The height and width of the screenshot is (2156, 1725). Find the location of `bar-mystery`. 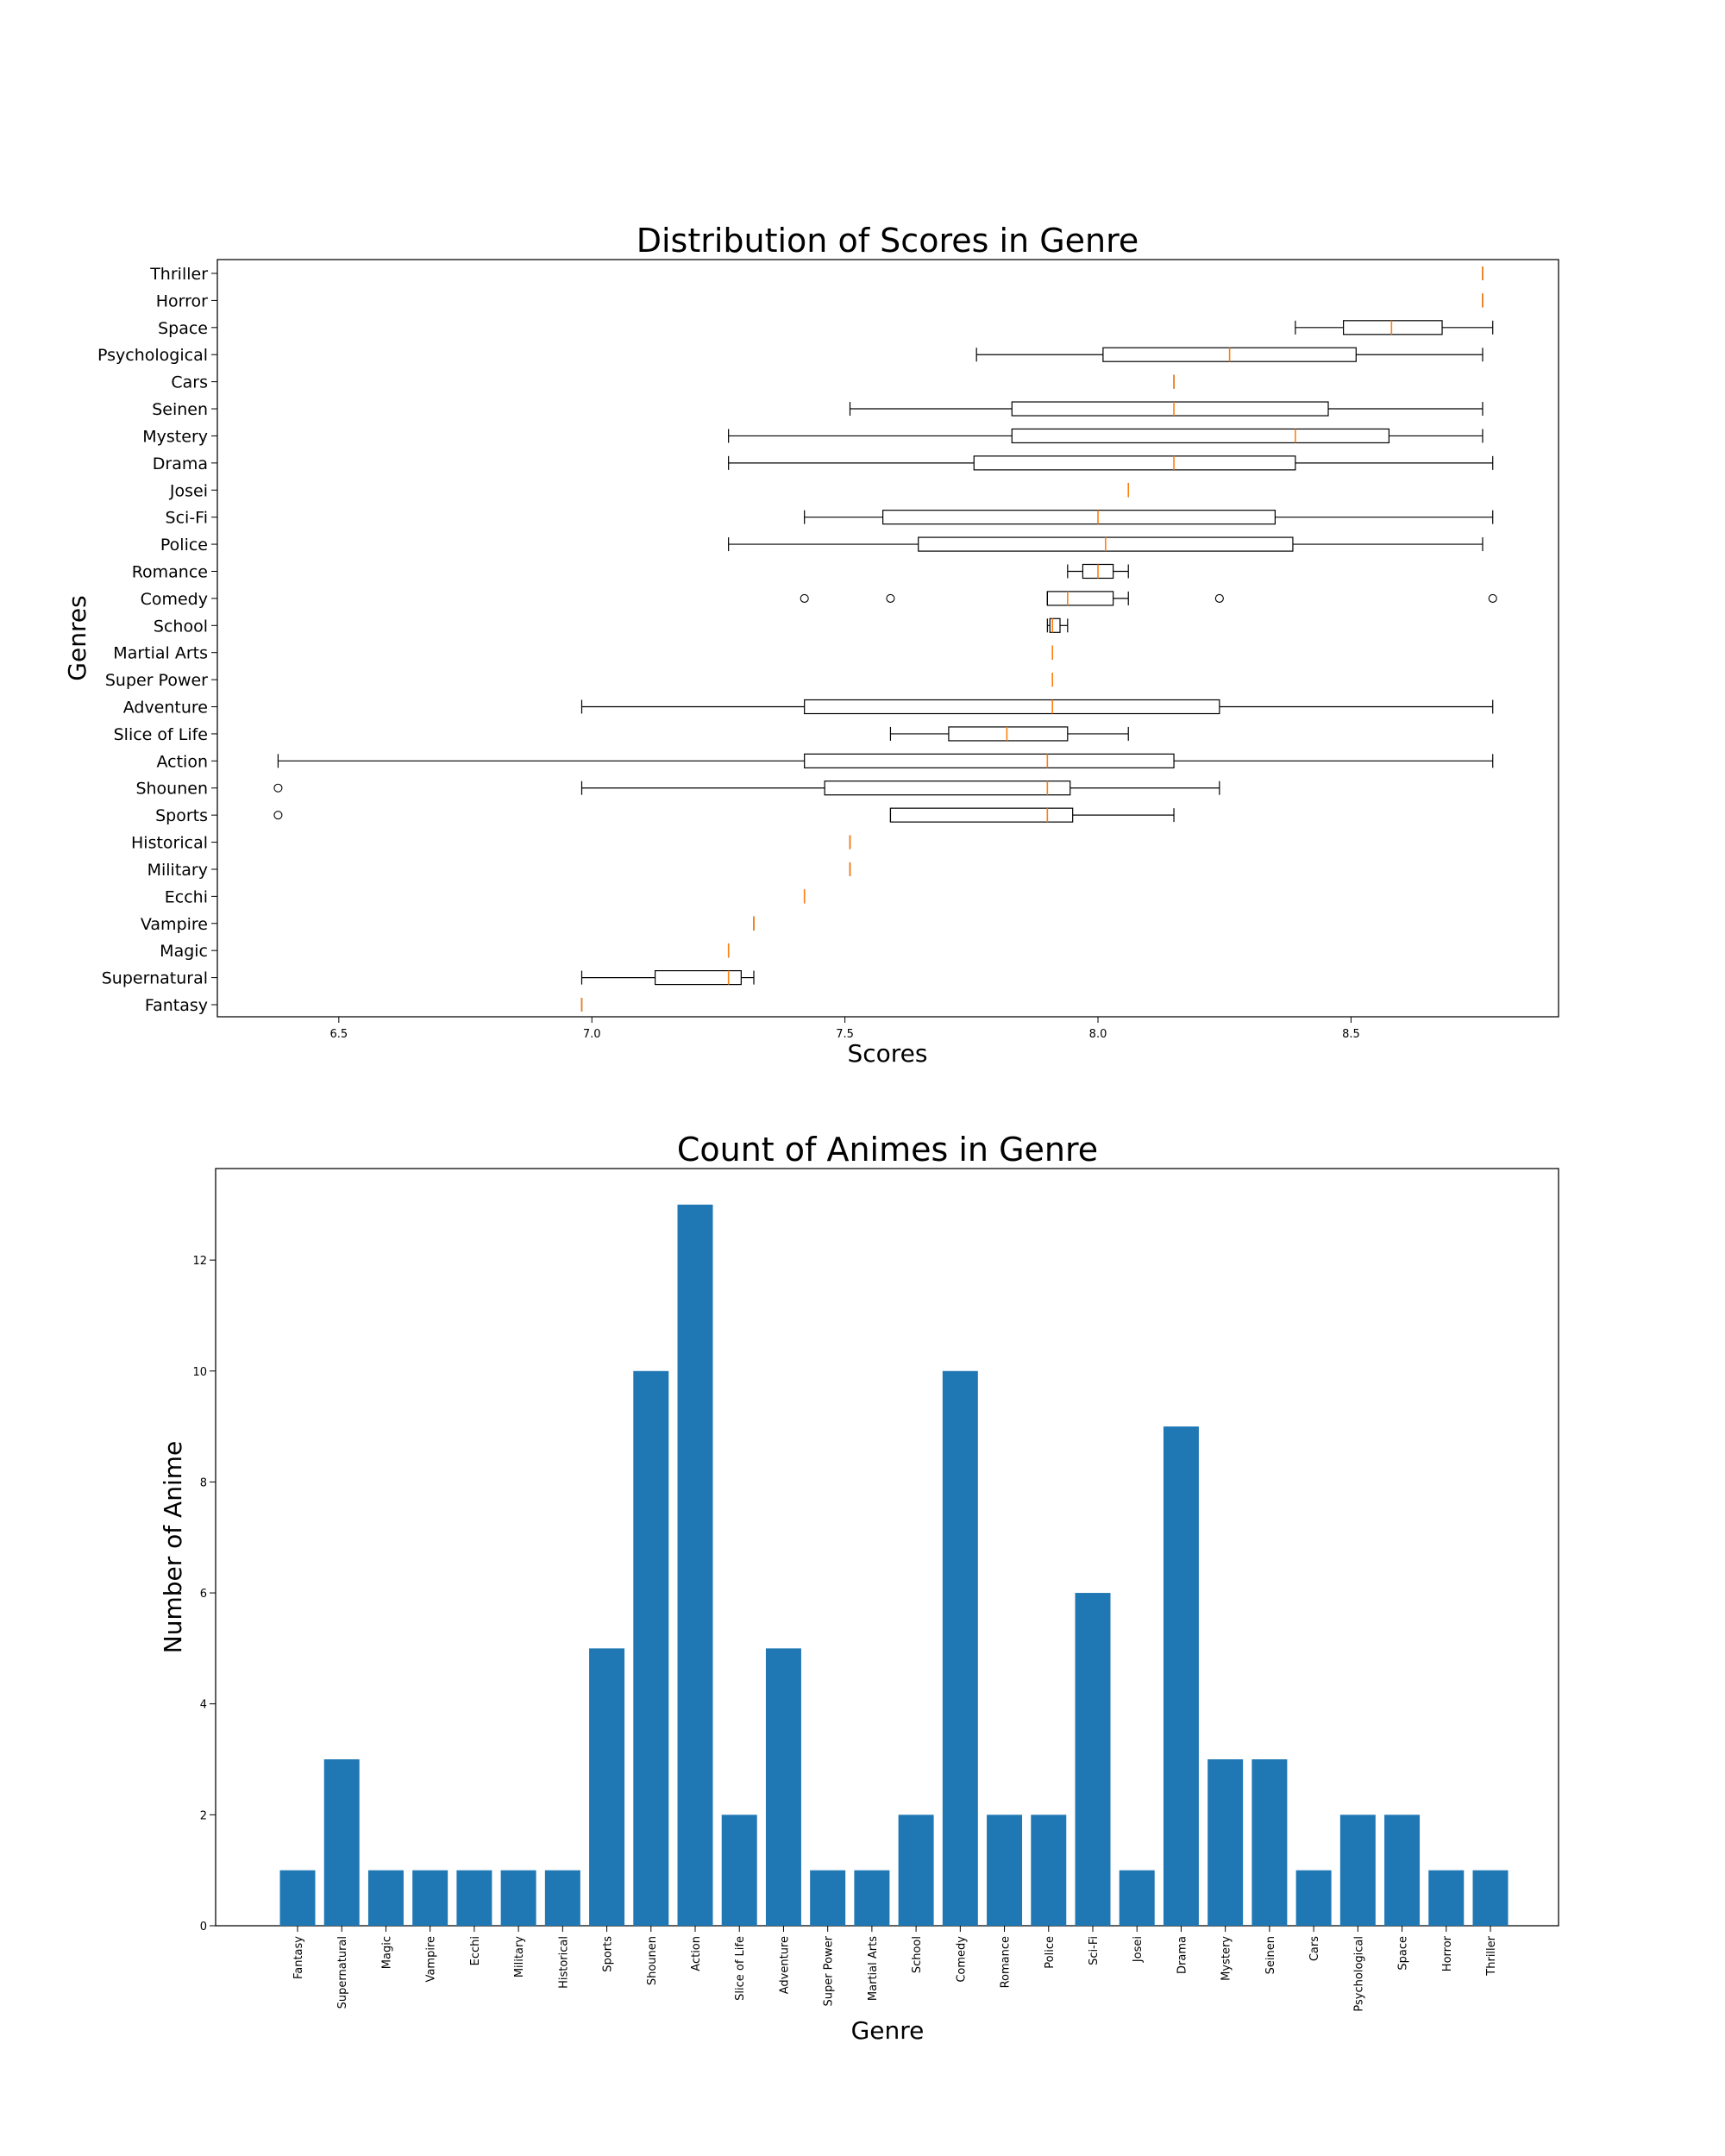

bar-mystery is located at coordinates (1226, 1842).